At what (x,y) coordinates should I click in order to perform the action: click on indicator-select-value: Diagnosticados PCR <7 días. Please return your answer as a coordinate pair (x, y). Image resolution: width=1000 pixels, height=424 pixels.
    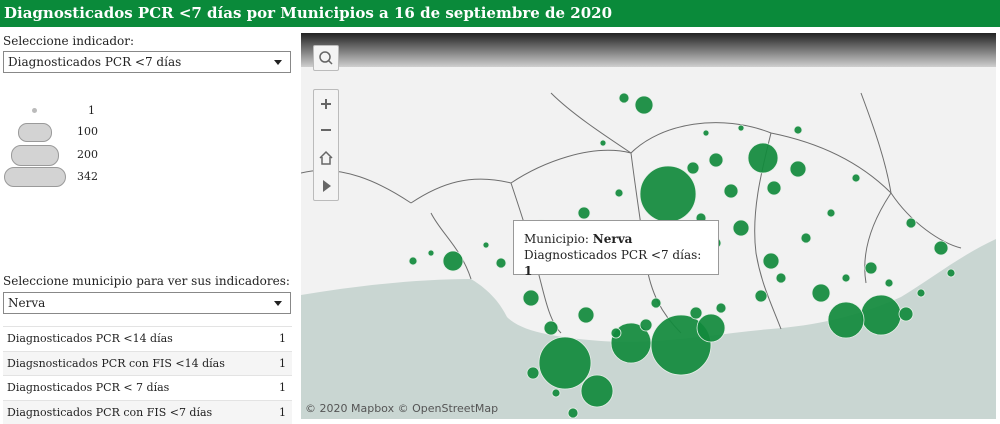
    Looking at the image, I should click on (94, 62).